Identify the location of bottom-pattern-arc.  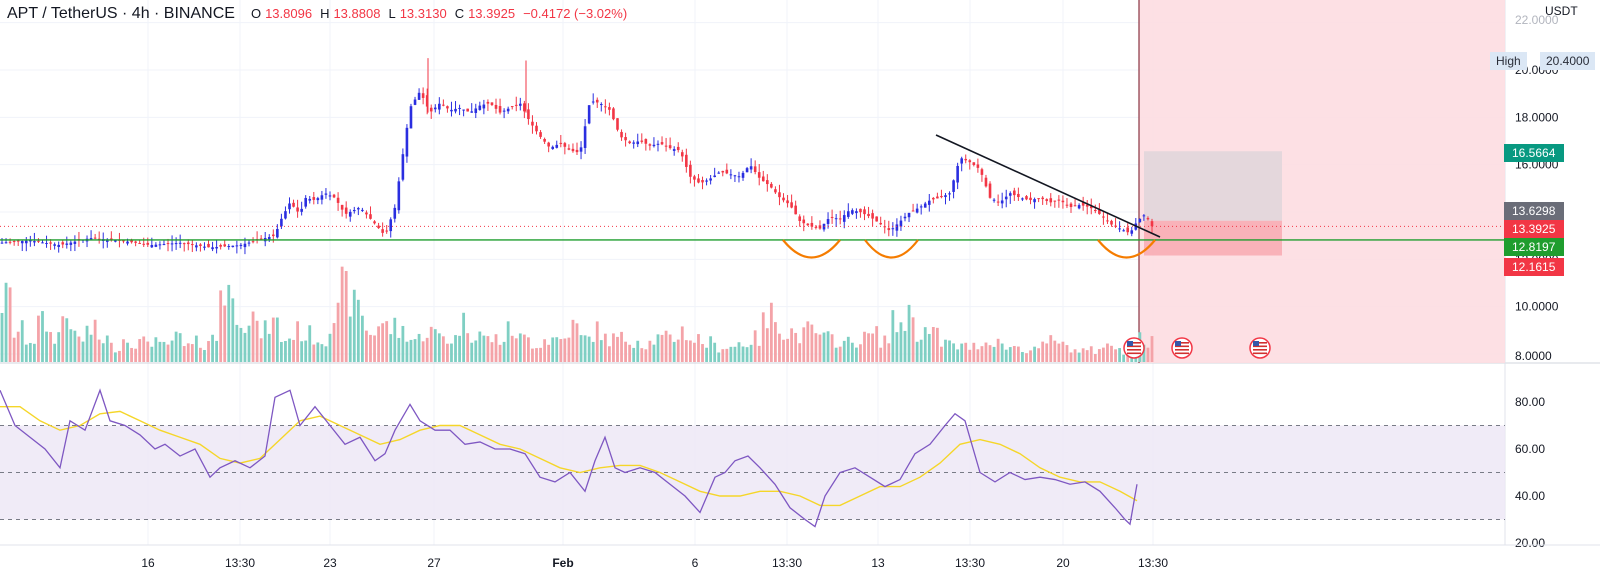
(1126, 249).